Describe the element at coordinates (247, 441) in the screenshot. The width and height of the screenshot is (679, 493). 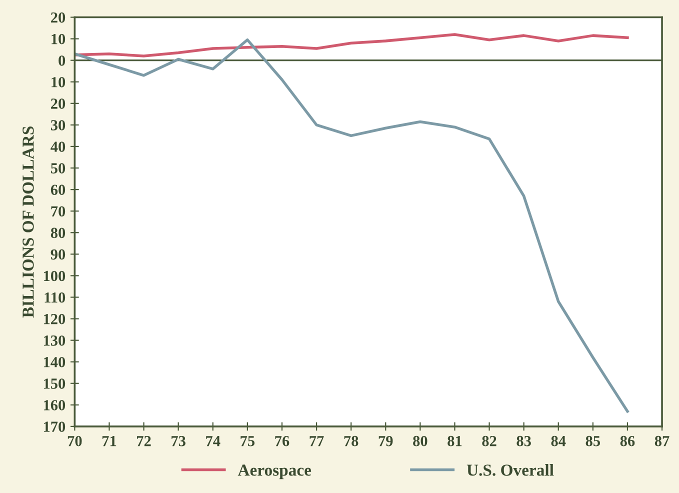
I see `x-tick-label: 75` at that location.